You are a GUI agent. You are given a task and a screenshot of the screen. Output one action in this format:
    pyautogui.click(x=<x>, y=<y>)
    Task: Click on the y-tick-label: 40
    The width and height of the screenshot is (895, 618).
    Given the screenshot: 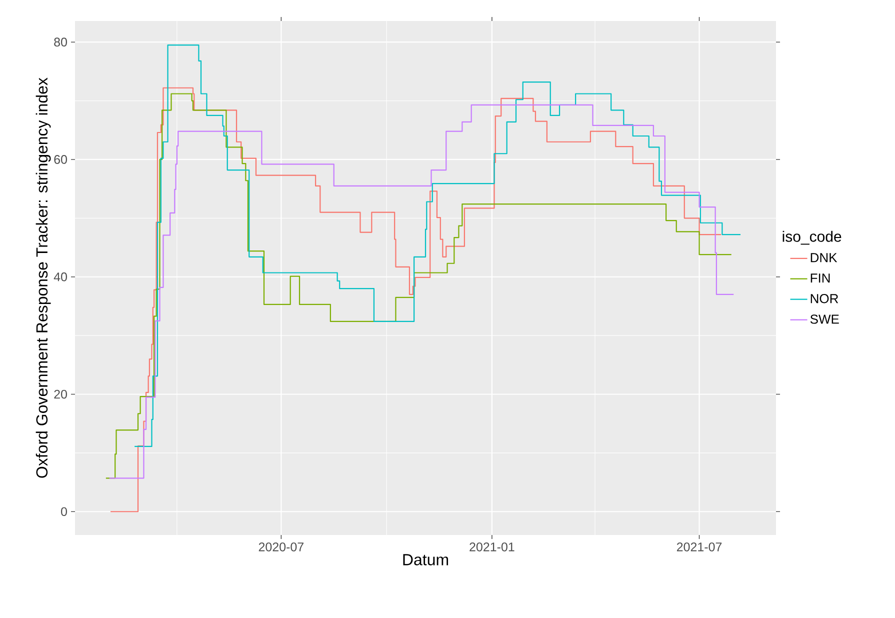 What is the action you would take?
    pyautogui.click(x=61, y=277)
    